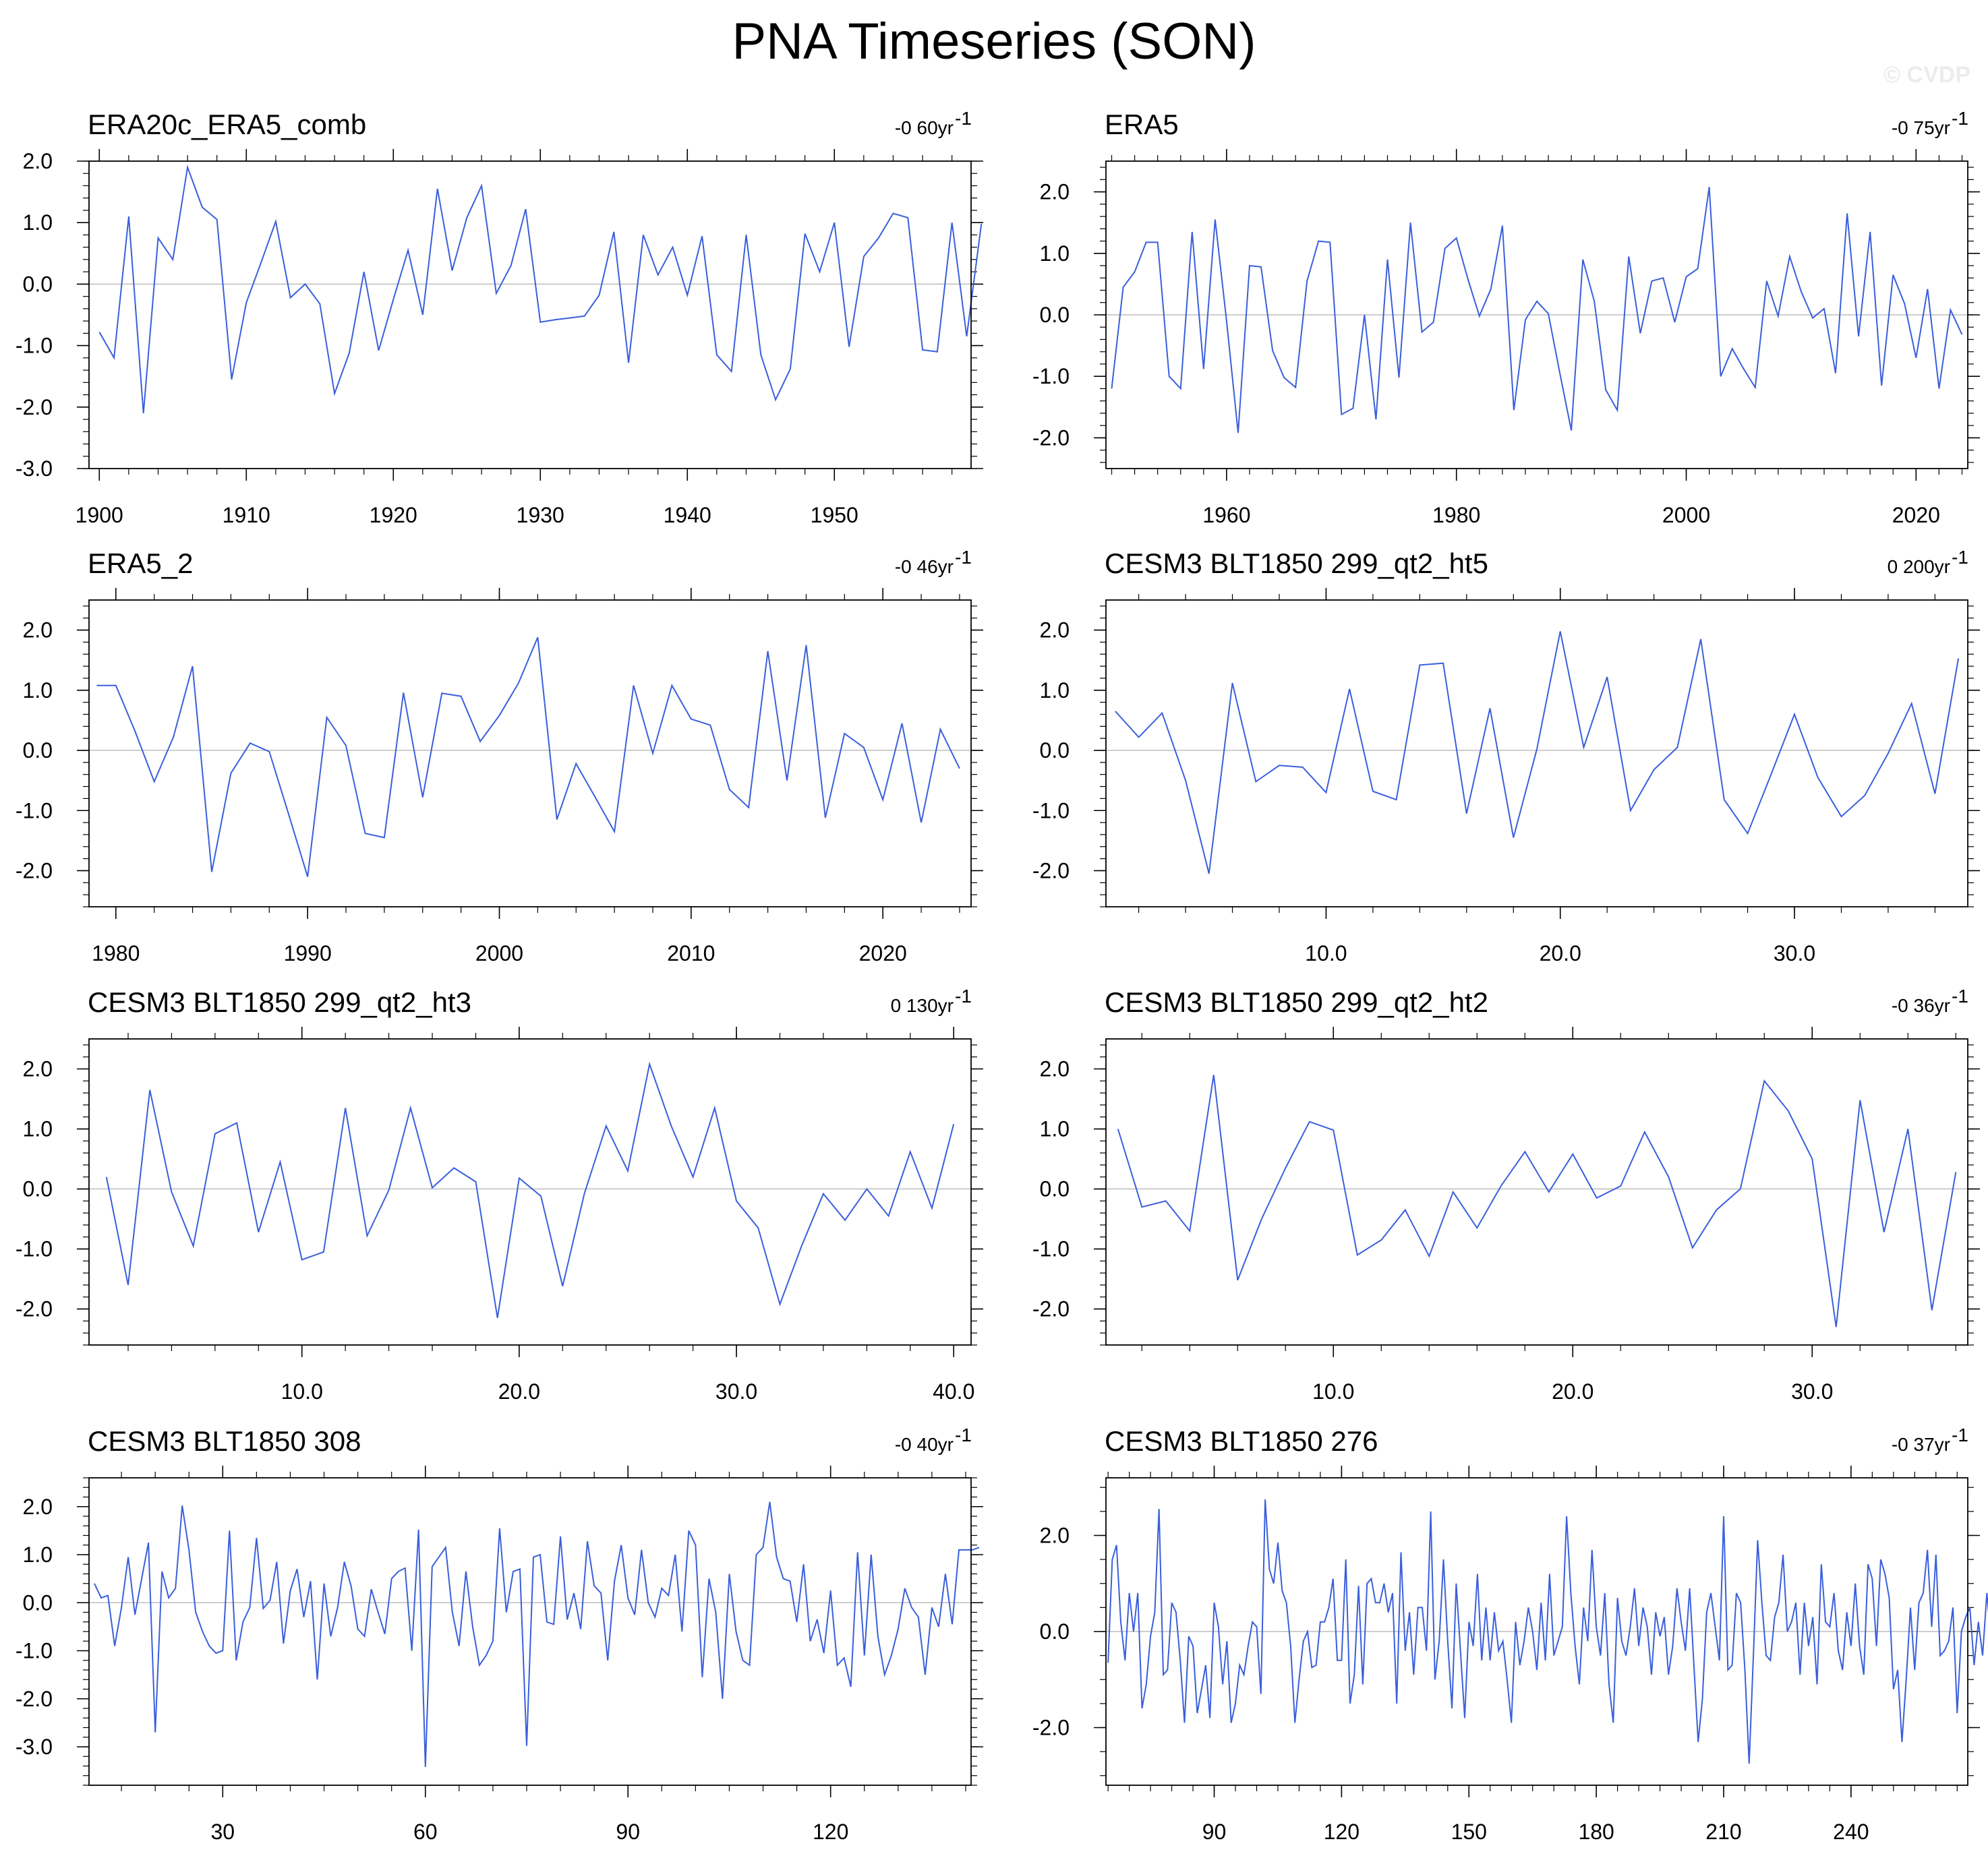 The image size is (1988, 1854). What do you see at coordinates (1596, 1832) in the screenshot?
I see `x-tick-label: 180` at bounding box center [1596, 1832].